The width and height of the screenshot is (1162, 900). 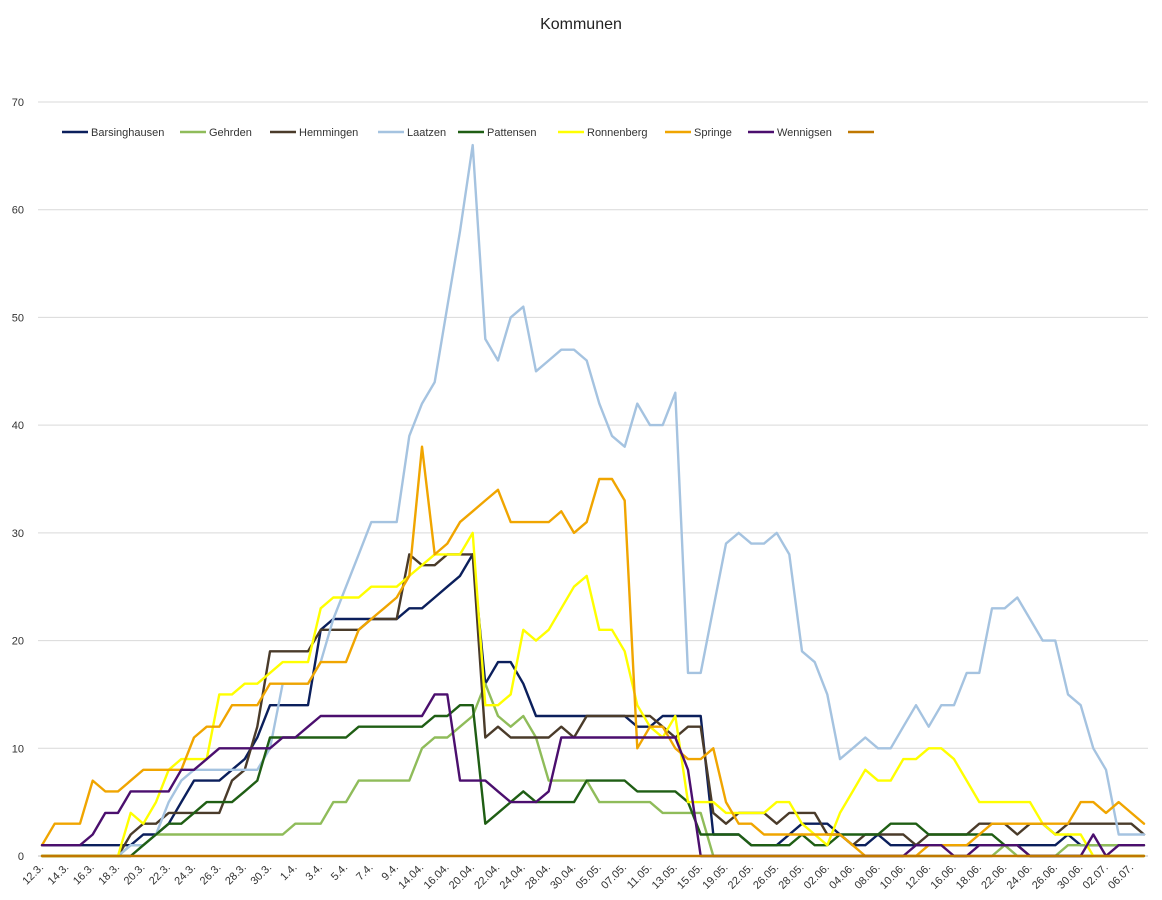 I want to click on chart-title: Kommunen, so click(x=581, y=24).